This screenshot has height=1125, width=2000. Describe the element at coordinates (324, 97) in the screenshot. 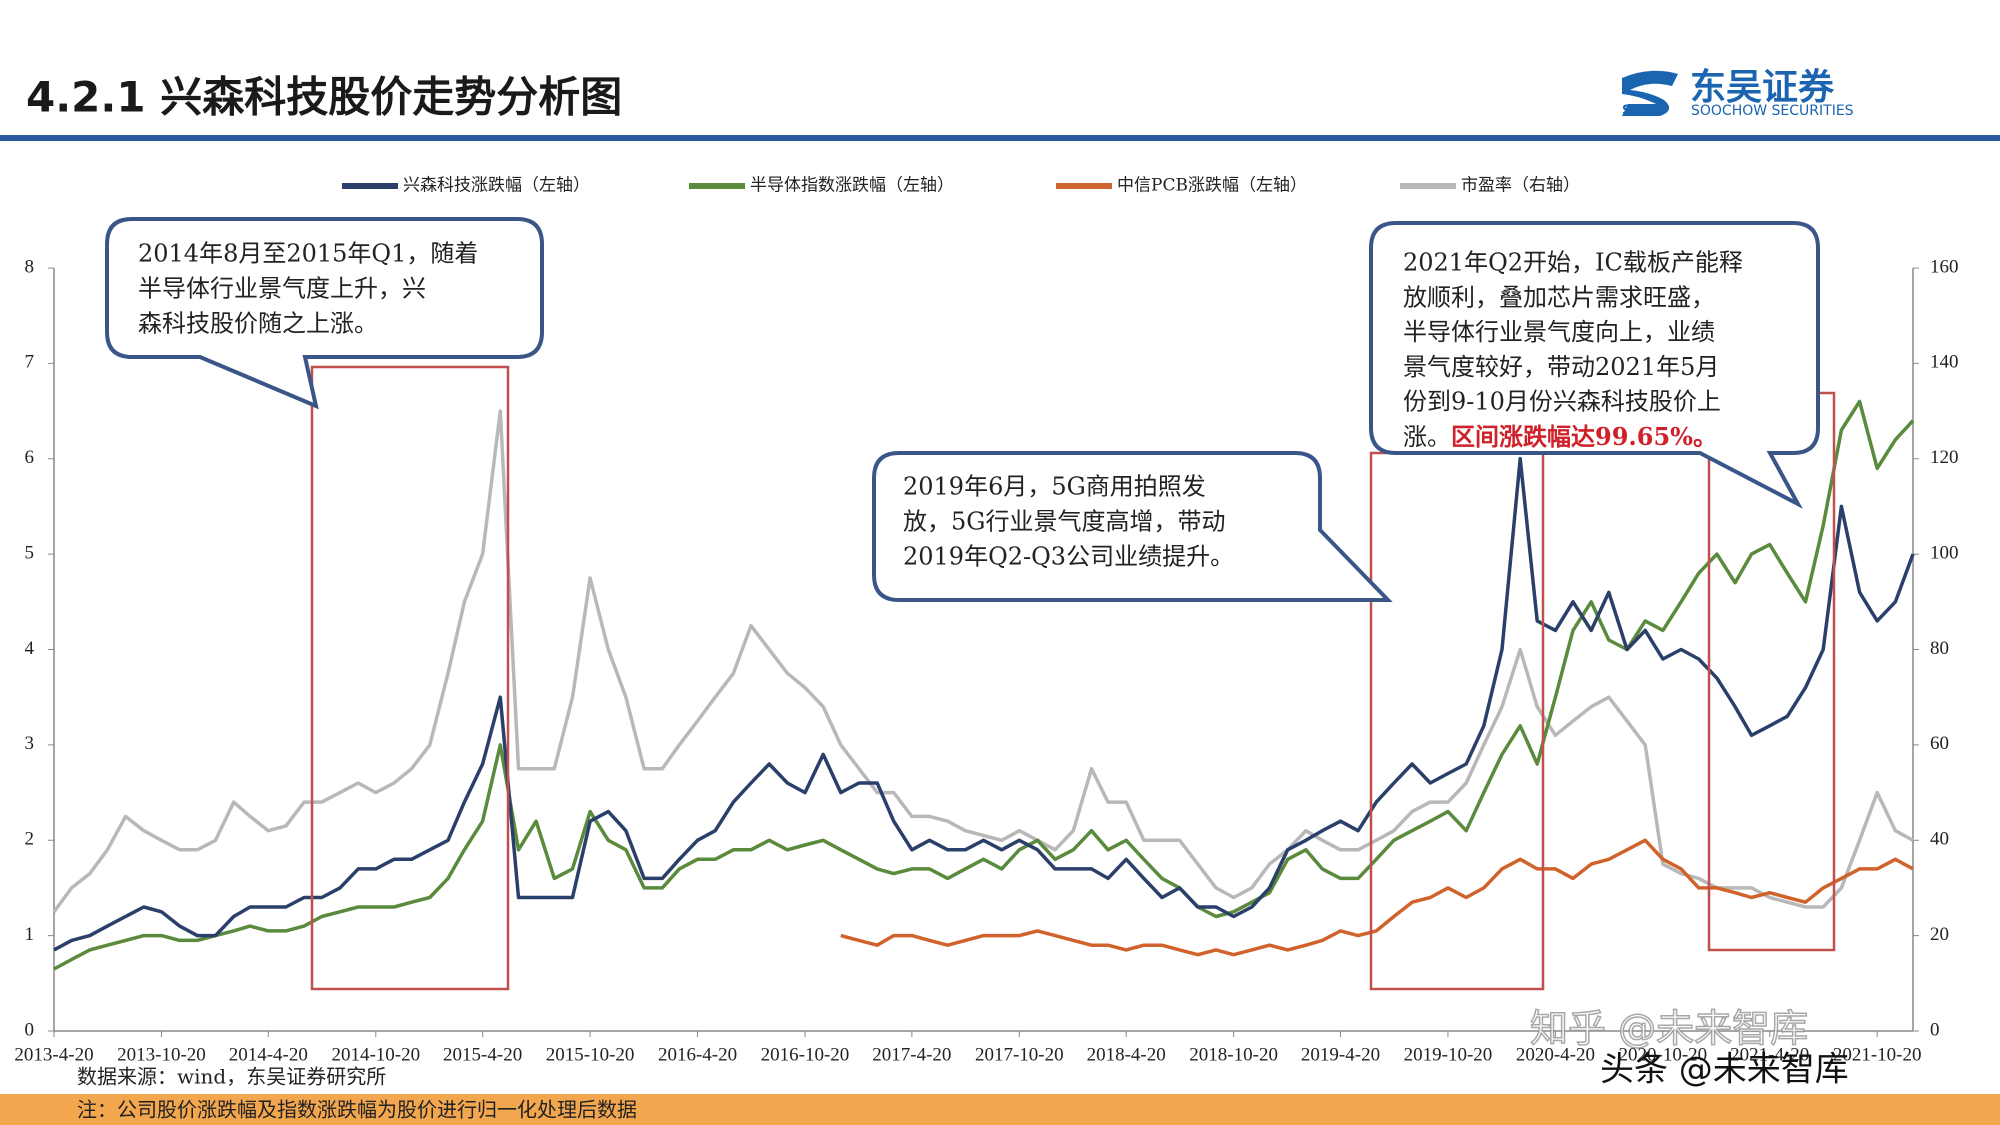

I see `page-title: 4.2.1 兴森科技股价走势分析图` at that location.